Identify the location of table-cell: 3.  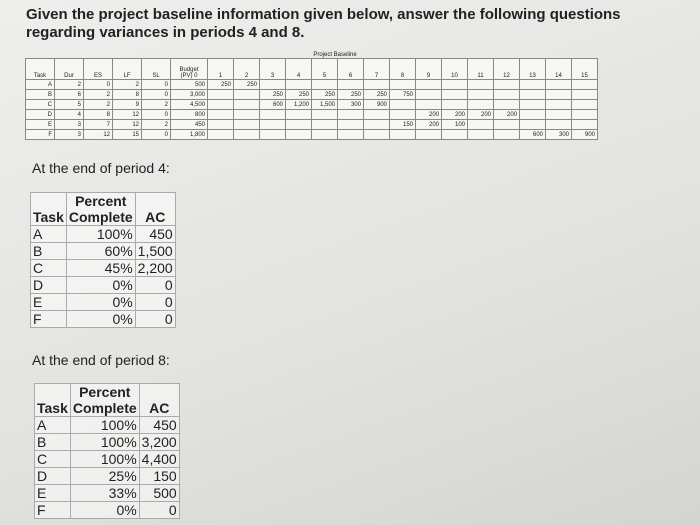
(69, 134).